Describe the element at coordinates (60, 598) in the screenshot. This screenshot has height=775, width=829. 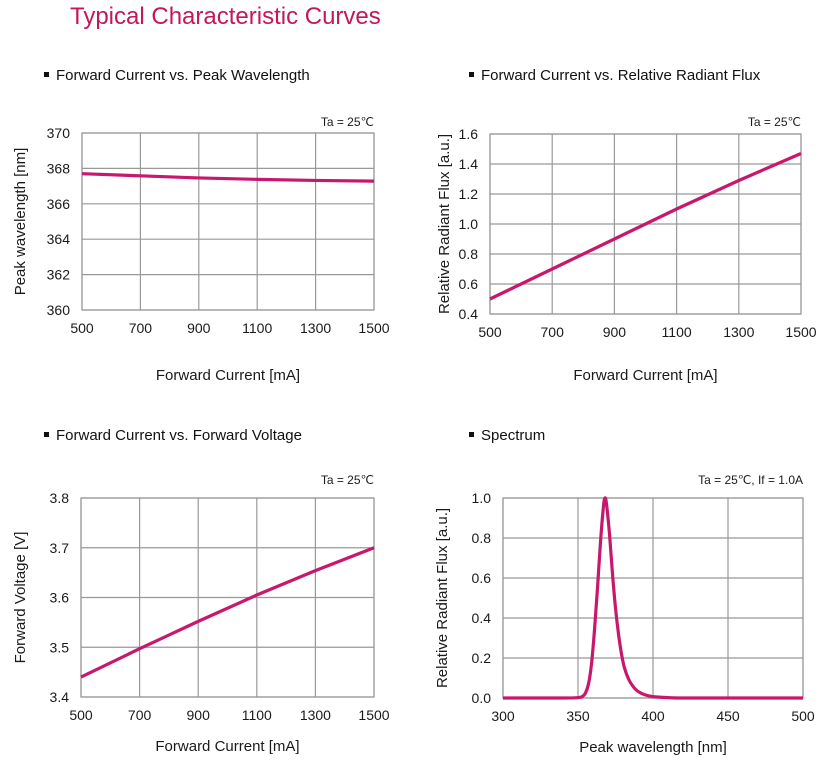
I see `voltage-y-tick-label: 3.6` at that location.